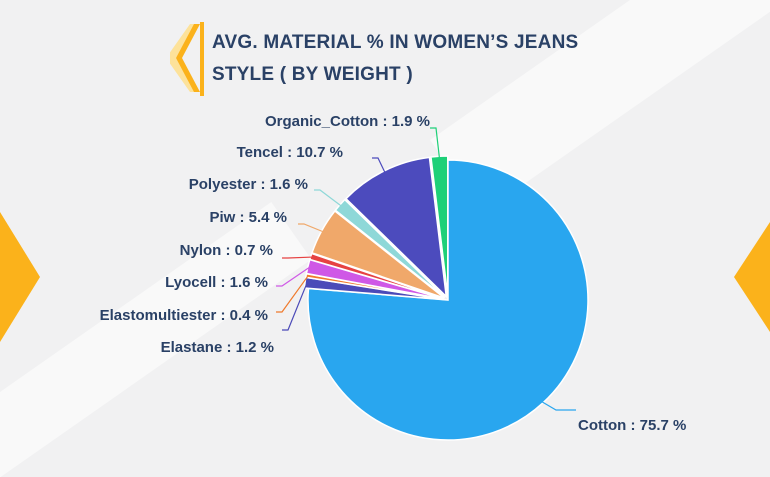 The image size is (770, 477). Describe the element at coordinates (379, 165) in the screenshot. I see `leader-line-tencel` at that location.